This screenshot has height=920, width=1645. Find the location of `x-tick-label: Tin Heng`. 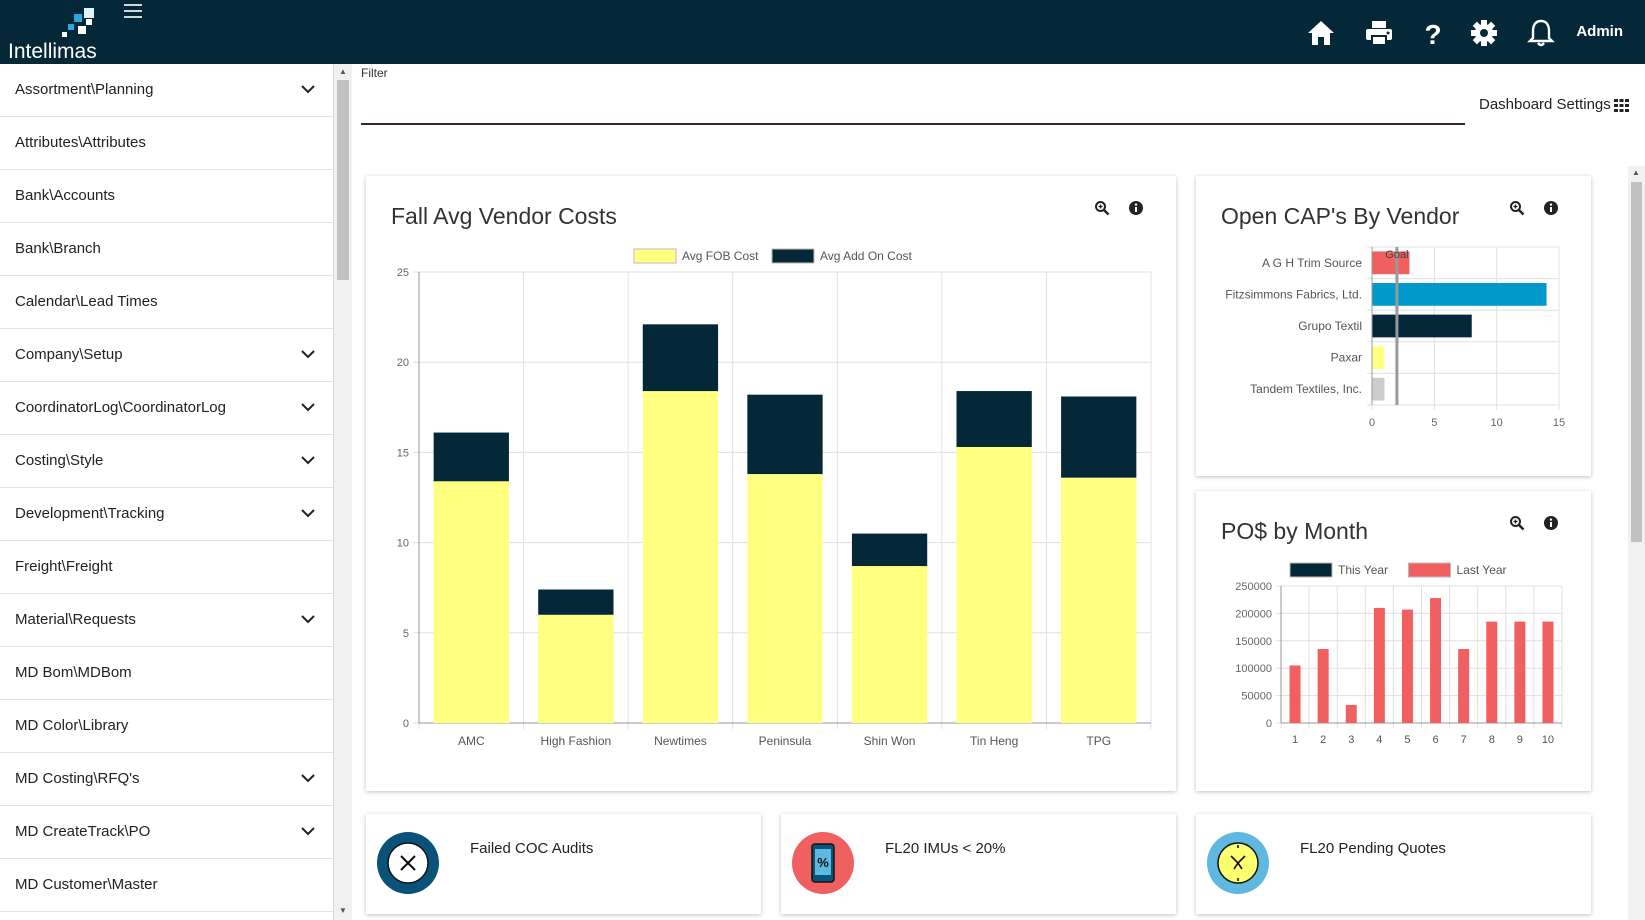

x-tick-label: Tin Heng is located at coordinates (994, 741).